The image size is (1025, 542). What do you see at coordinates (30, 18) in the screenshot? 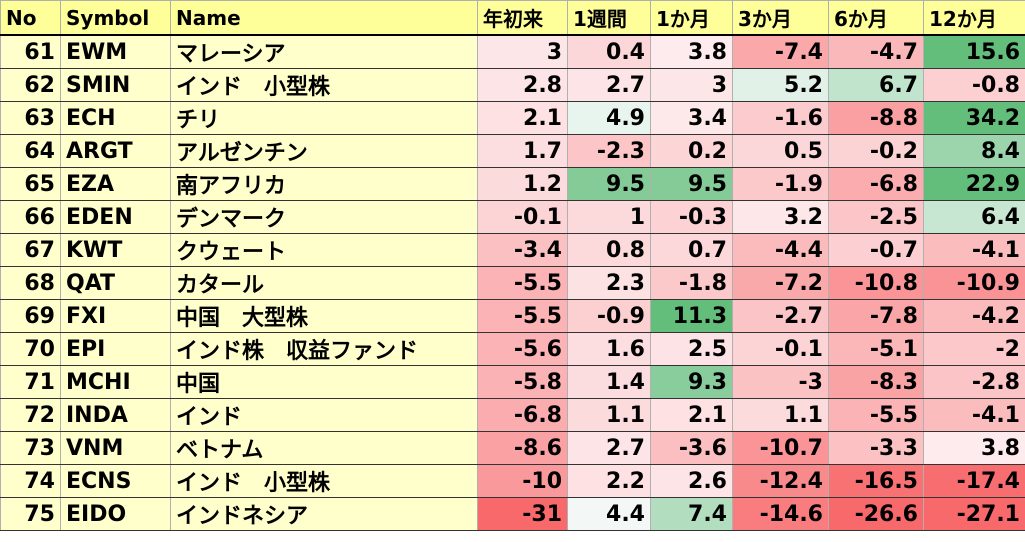
I see `column-header: No` at bounding box center [30, 18].